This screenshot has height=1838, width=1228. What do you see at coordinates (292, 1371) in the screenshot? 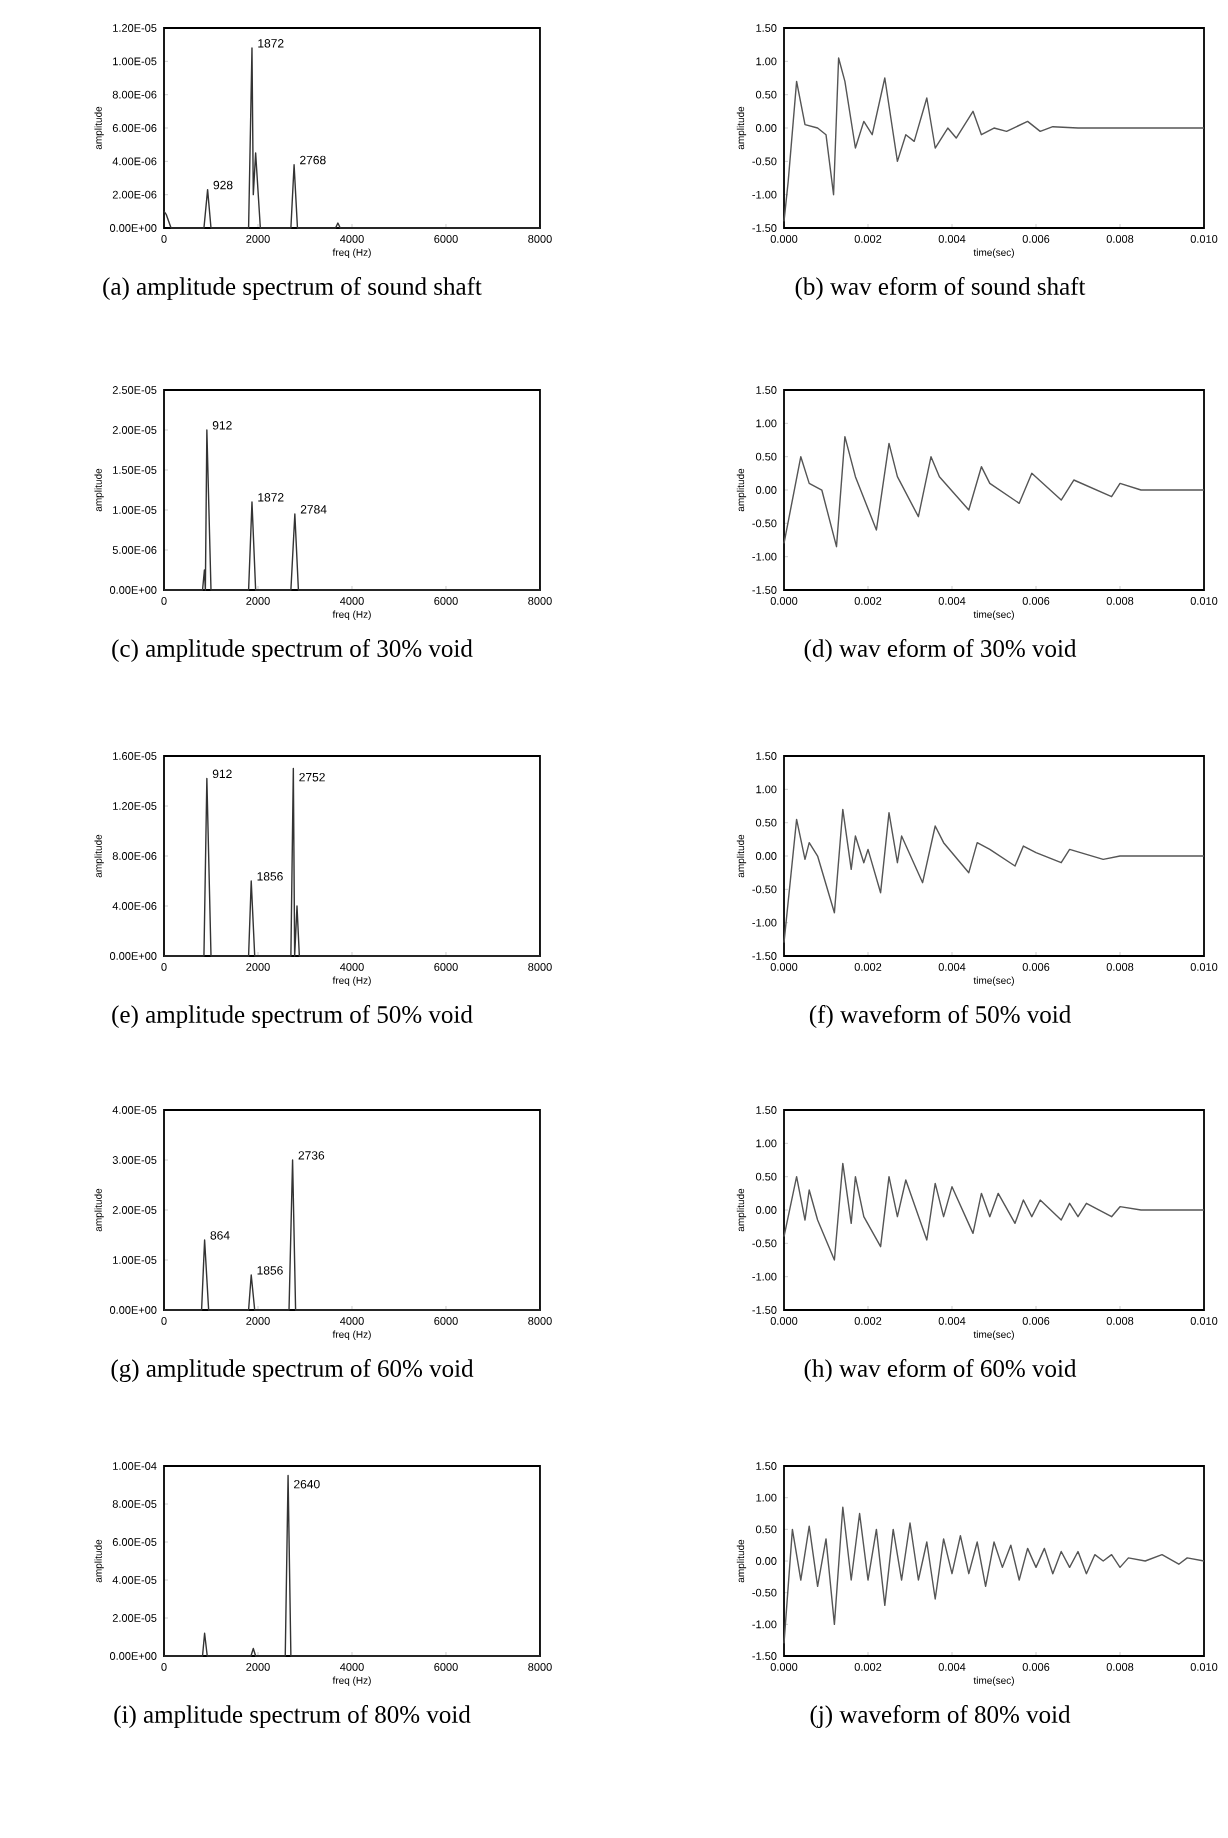
I see `text: (g) amplitude spectrum of 60% void` at bounding box center [292, 1371].